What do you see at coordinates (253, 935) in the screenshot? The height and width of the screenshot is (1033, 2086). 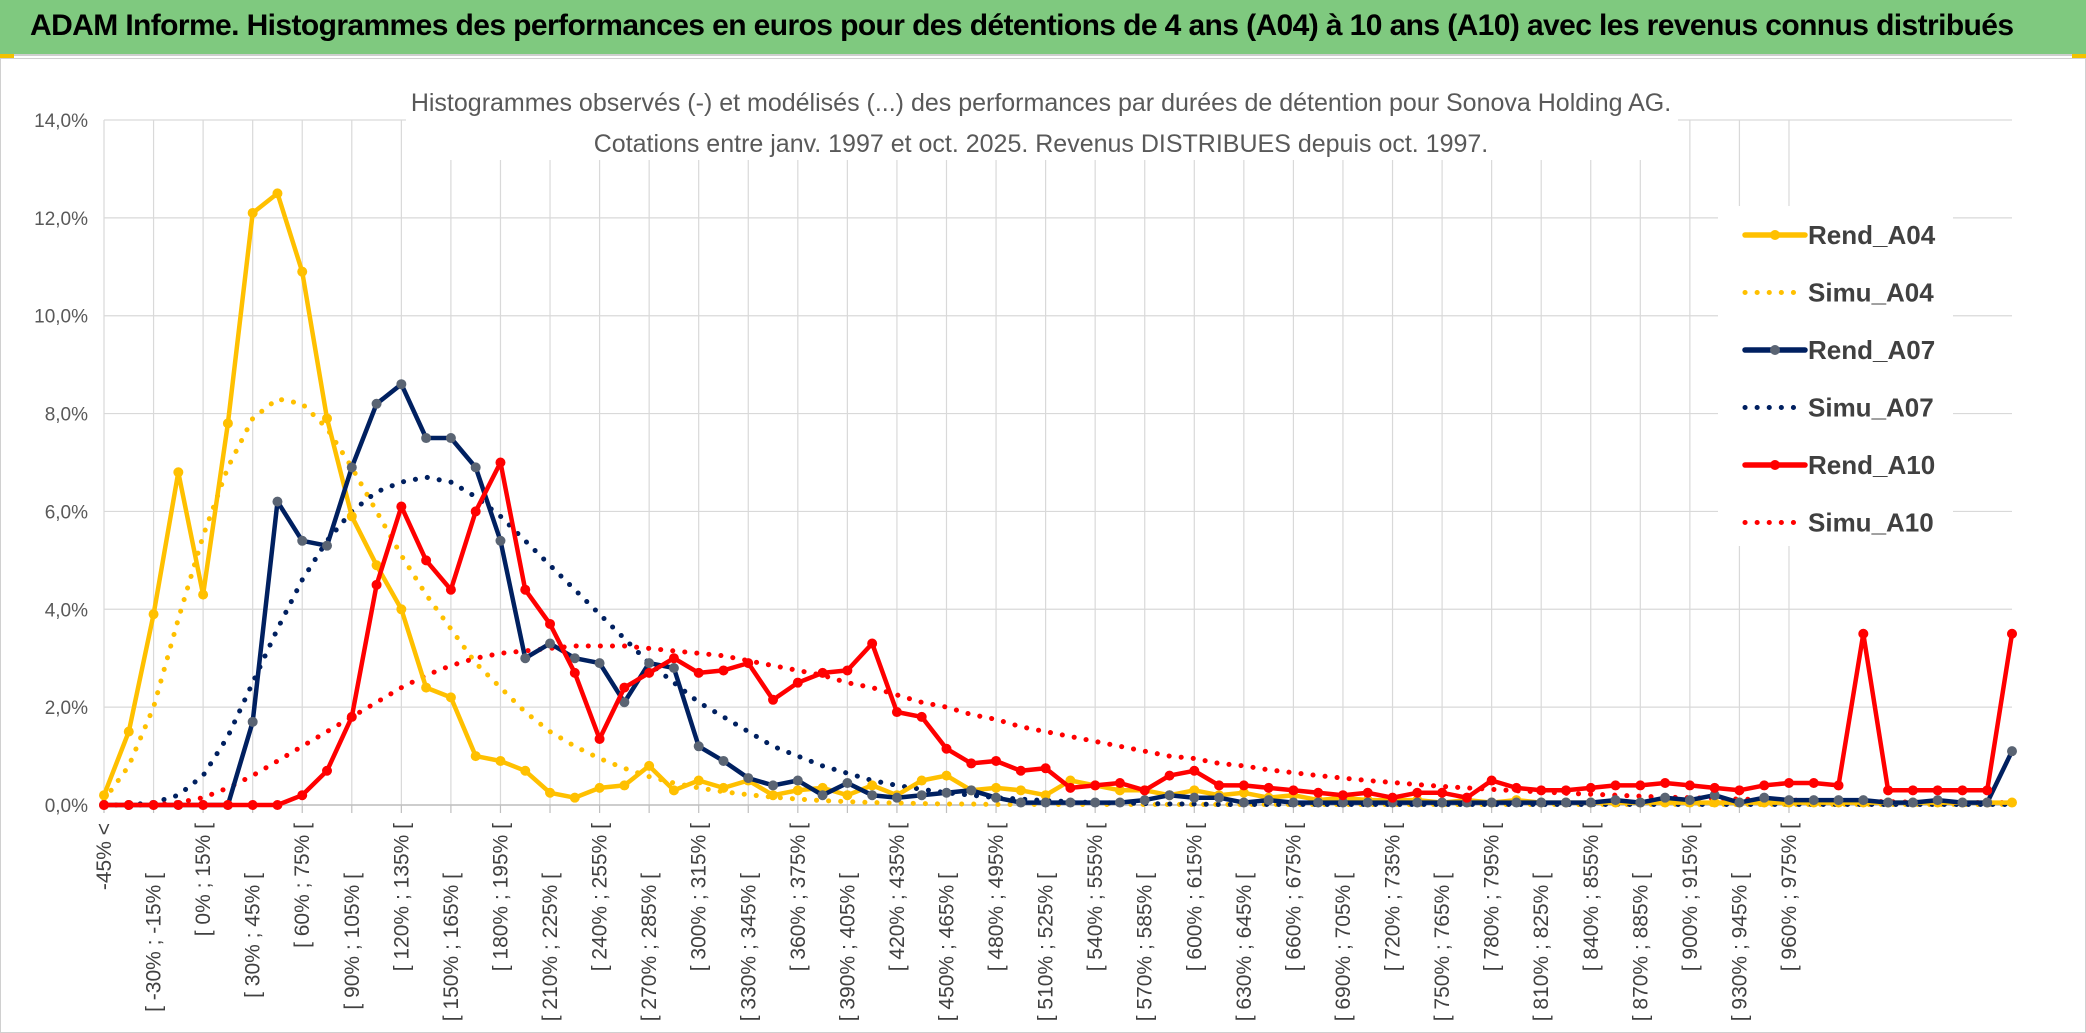 I see `x-tick-label: [ 30% ; 45% [` at bounding box center [253, 935].